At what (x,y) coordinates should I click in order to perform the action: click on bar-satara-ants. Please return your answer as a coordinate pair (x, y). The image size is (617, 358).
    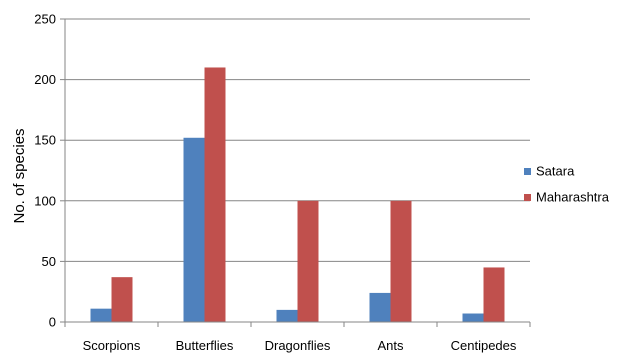
    Looking at the image, I should click on (380, 307).